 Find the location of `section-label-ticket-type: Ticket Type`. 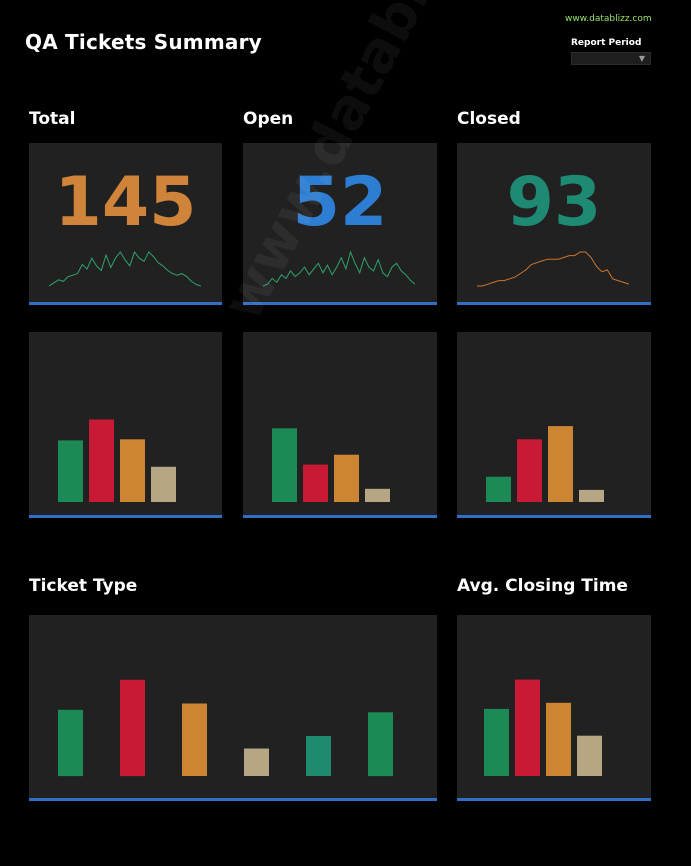

section-label-ticket-type: Ticket Type is located at coordinates (83, 586).